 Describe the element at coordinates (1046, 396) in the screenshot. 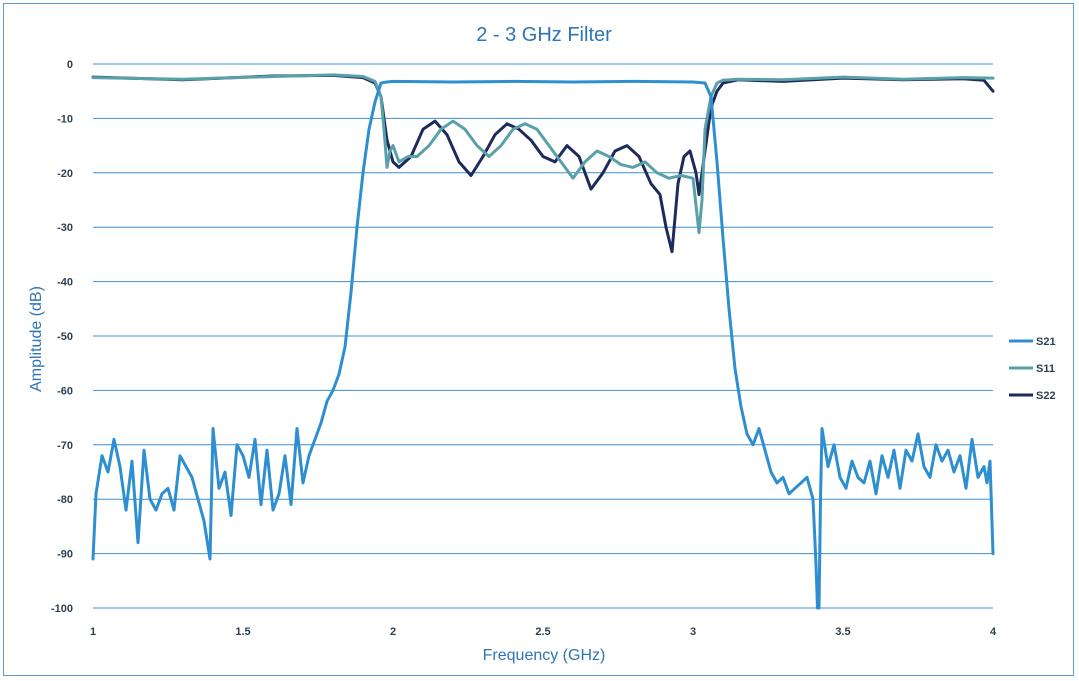

I see `legend-label-s22: S22` at that location.